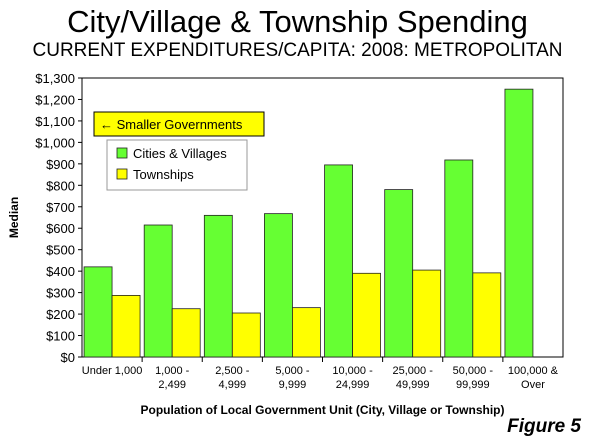 The width and height of the screenshot is (595, 444). What do you see at coordinates (172, 385) in the screenshot?
I see `x-tick-label: 2,499` at bounding box center [172, 385].